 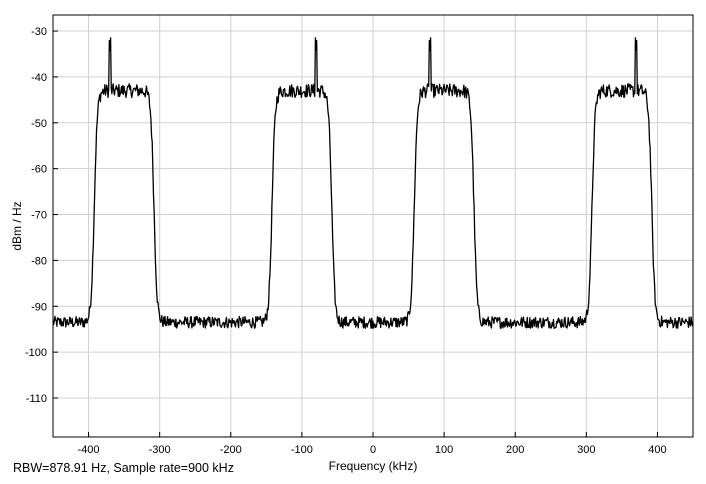 I want to click on x-tick-label: -400, so click(x=89, y=450).